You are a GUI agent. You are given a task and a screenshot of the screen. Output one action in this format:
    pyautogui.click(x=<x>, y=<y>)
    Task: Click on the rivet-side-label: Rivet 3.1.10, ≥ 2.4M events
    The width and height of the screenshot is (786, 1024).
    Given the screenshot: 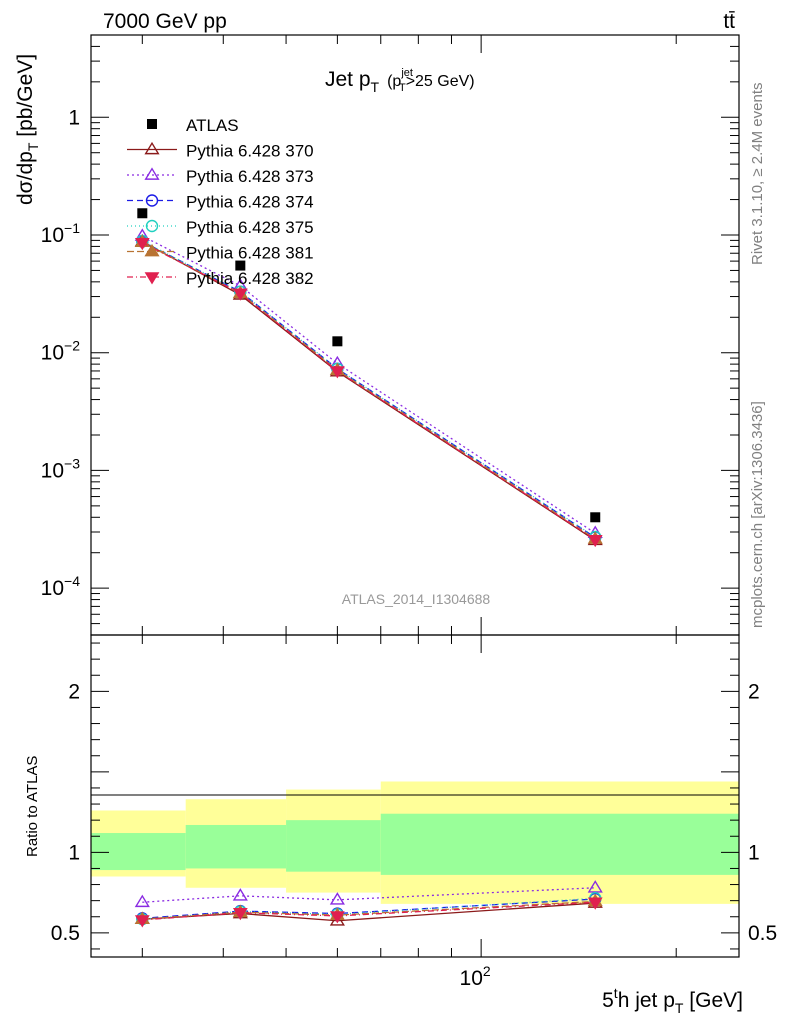 What is the action you would take?
    pyautogui.click(x=757, y=174)
    